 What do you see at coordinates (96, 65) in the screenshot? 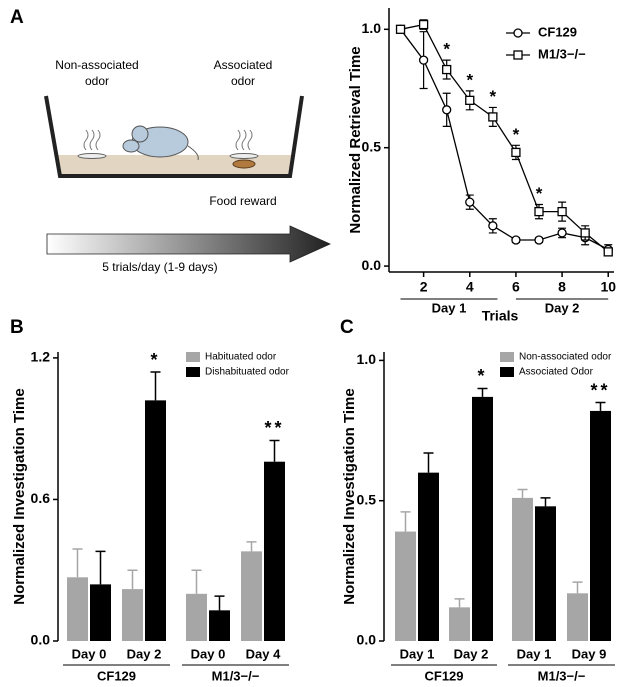
I see `diagram-label: Non-associated` at bounding box center [96, 65].